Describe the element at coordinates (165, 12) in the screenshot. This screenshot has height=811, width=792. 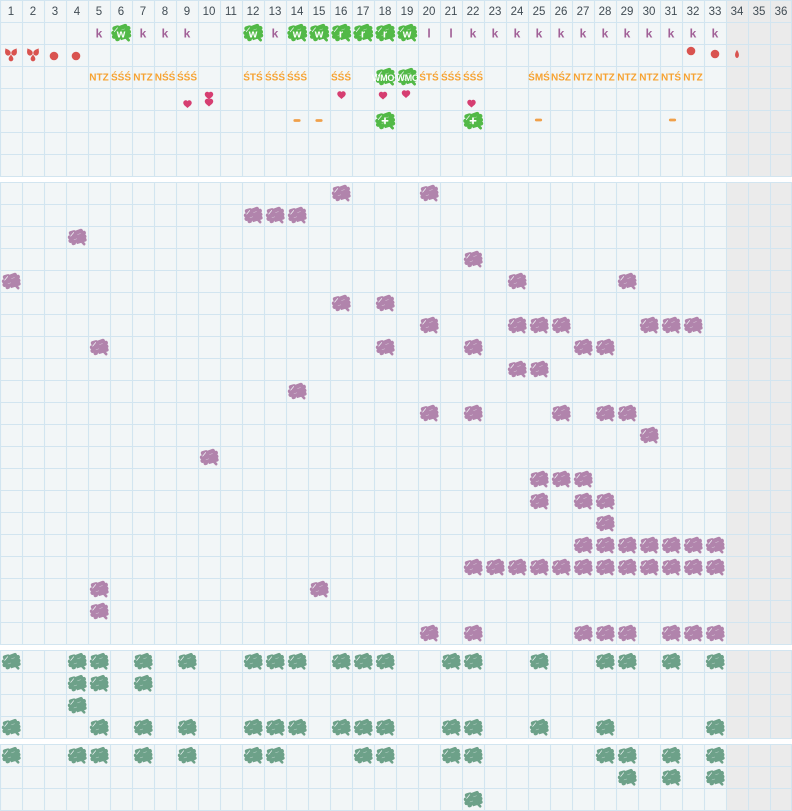
I see `svg-text: 8` at that location.